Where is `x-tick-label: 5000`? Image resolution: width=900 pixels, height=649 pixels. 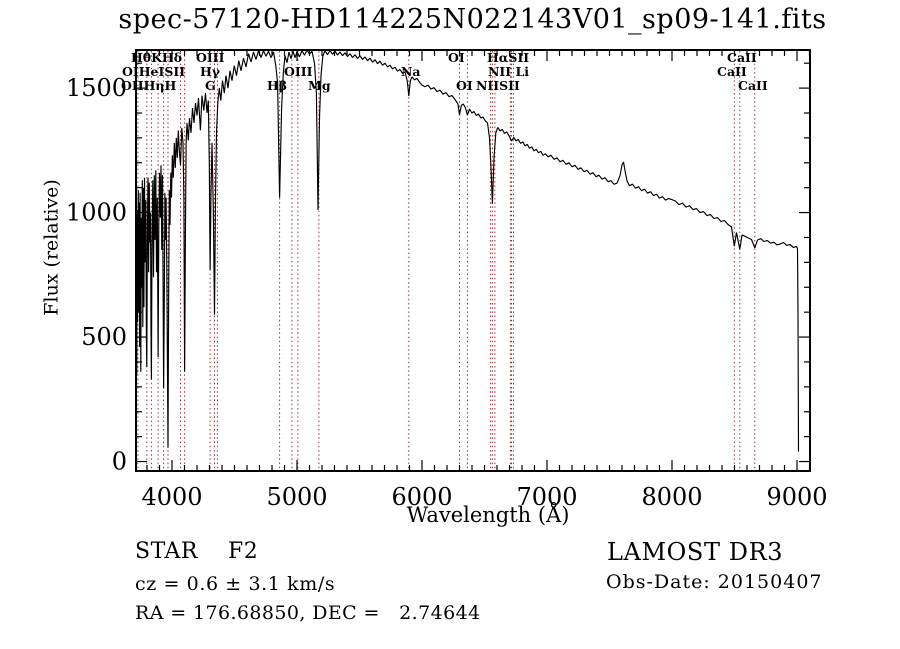
x-tick-label: 5000 is located at coordinates (296, 497).